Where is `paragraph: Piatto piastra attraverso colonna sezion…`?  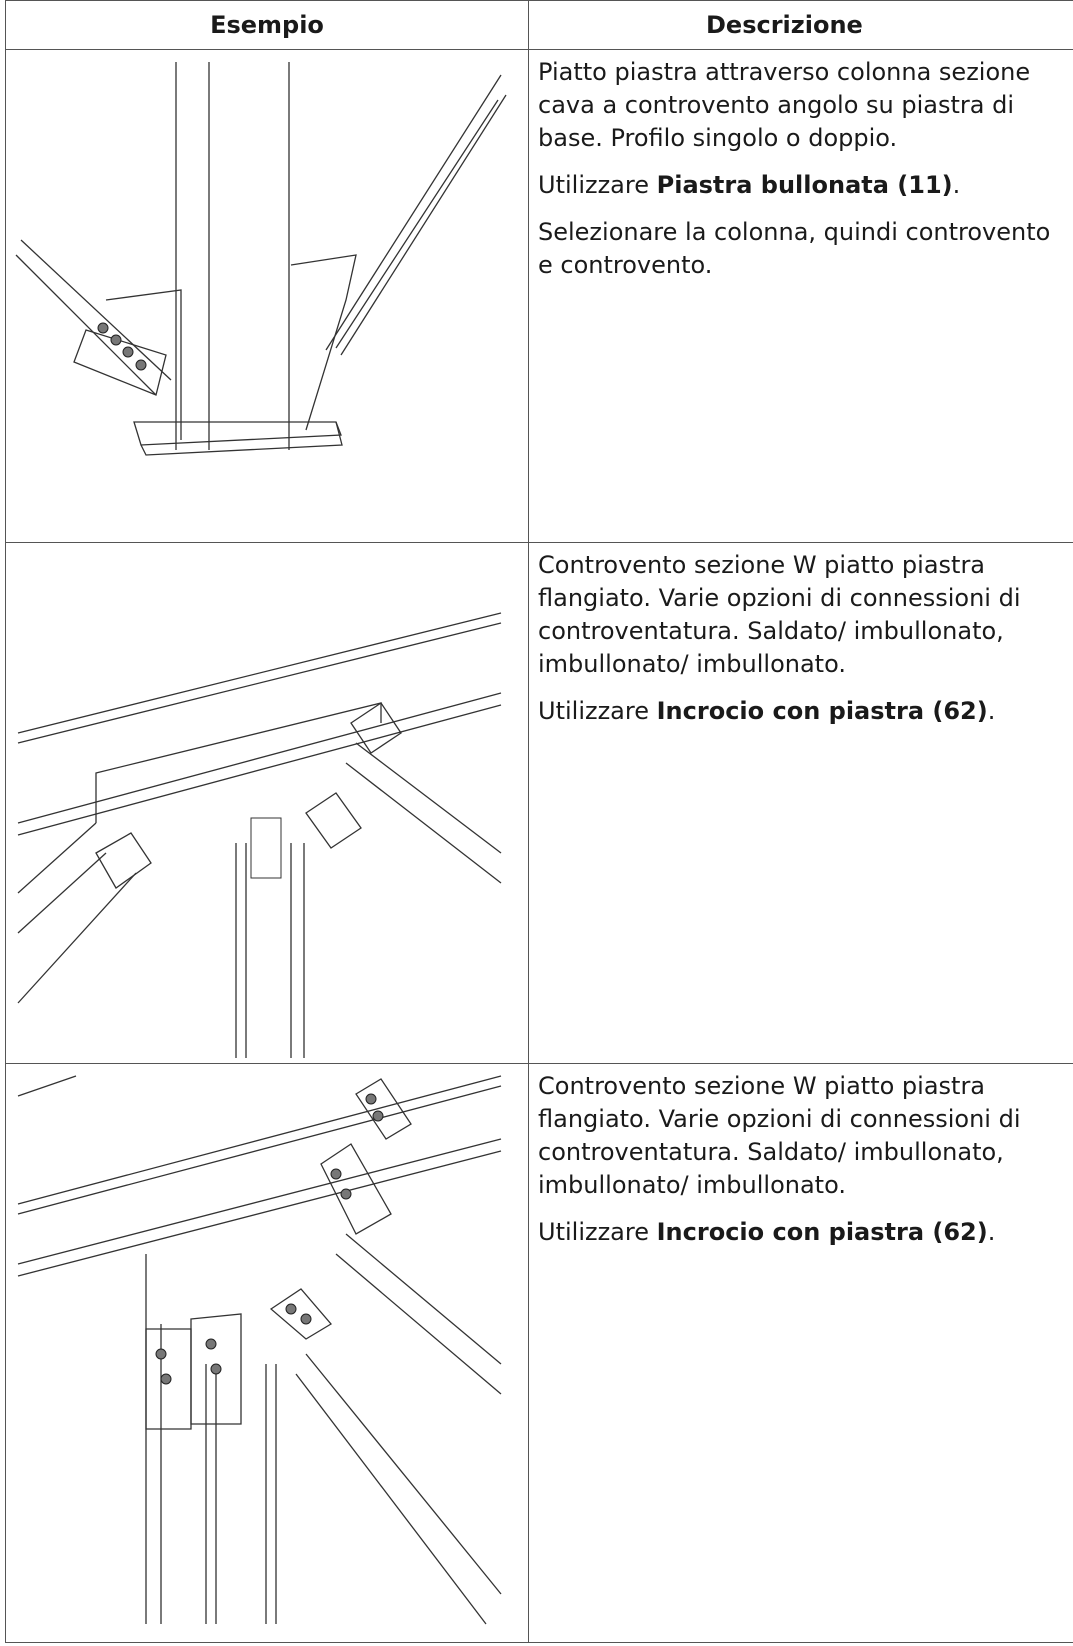 paragraph: Piatto piastra attraverso colonna sezion… is located at coordinates (795, 105).